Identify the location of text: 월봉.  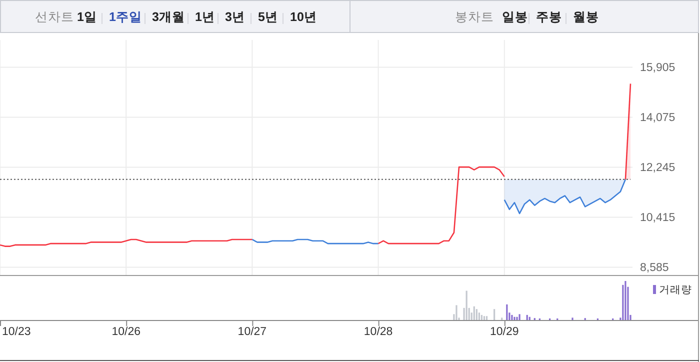
(586, 17).